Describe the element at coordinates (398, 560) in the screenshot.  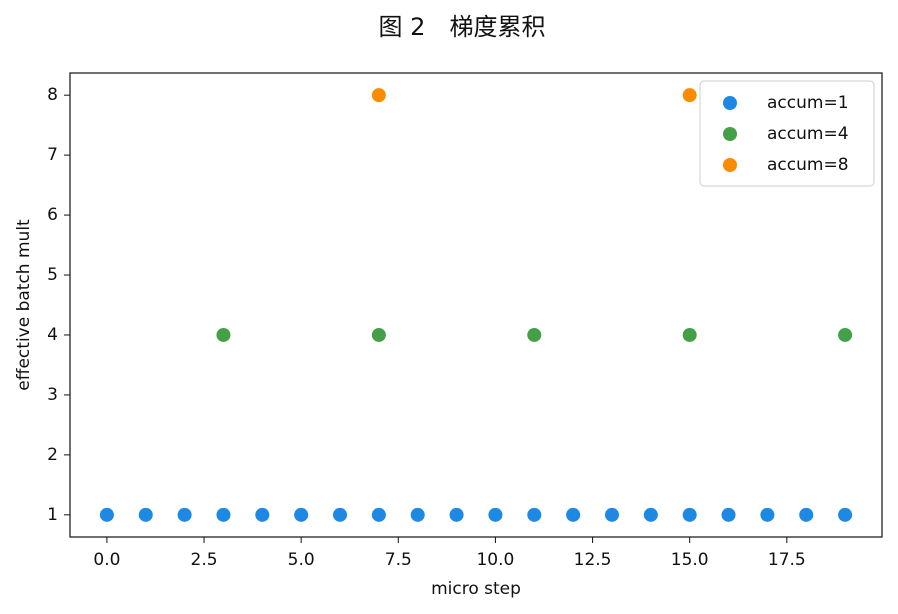
I see `x-tick-label: 7.5` at that location.